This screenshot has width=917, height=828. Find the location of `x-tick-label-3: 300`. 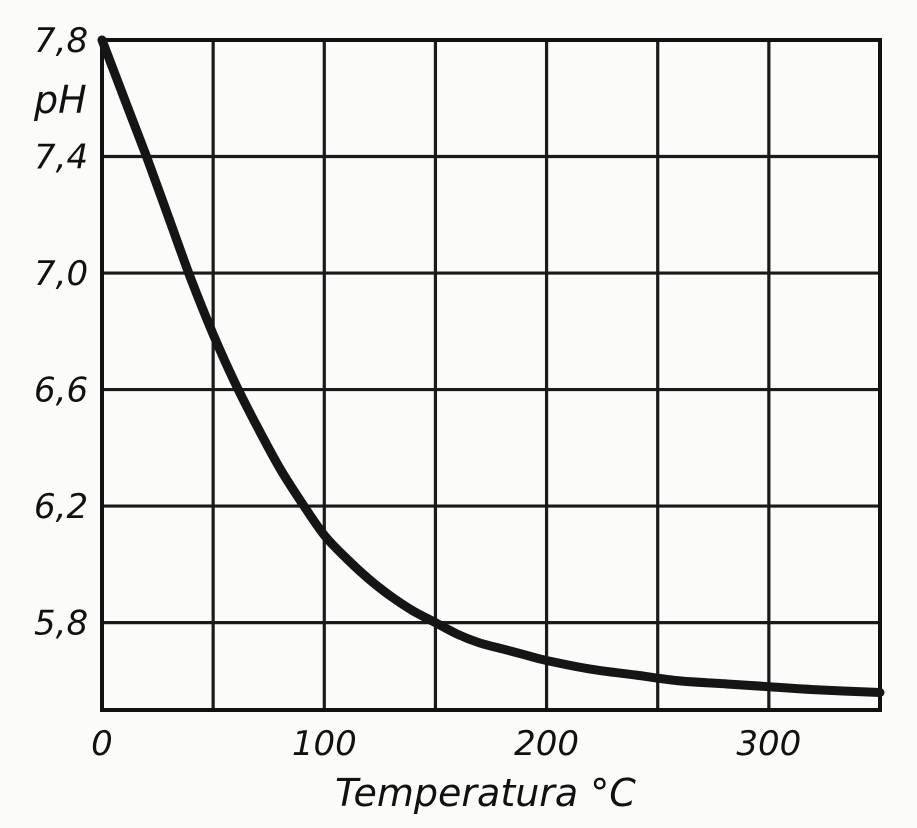

x-tick-label-3: 300 is located at coordinates (768, 744).